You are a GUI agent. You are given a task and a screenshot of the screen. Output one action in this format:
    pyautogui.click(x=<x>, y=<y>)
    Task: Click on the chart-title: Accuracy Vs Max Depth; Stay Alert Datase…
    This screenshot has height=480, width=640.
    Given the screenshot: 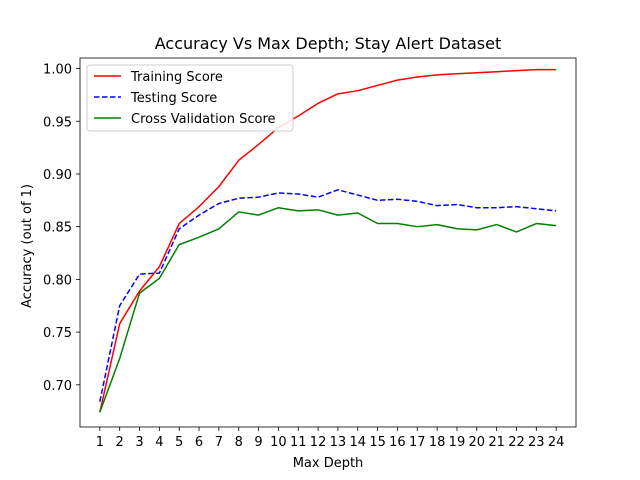 What is the action you would take?
    pyautogui.click(x=328, y=43)
    